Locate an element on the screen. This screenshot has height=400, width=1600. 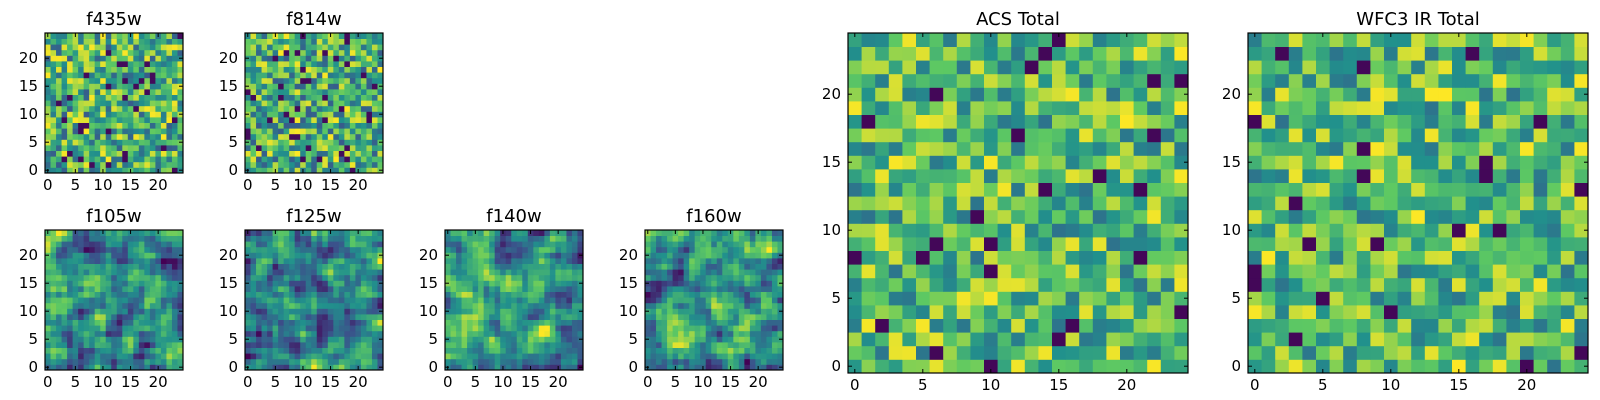
panel-title: f814w is located at coordinates (313, 19).